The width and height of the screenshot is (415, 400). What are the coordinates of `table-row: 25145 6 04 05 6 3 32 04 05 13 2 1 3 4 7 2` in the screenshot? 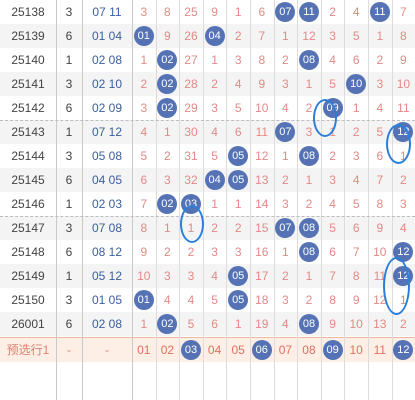 It's located at (207, 180).